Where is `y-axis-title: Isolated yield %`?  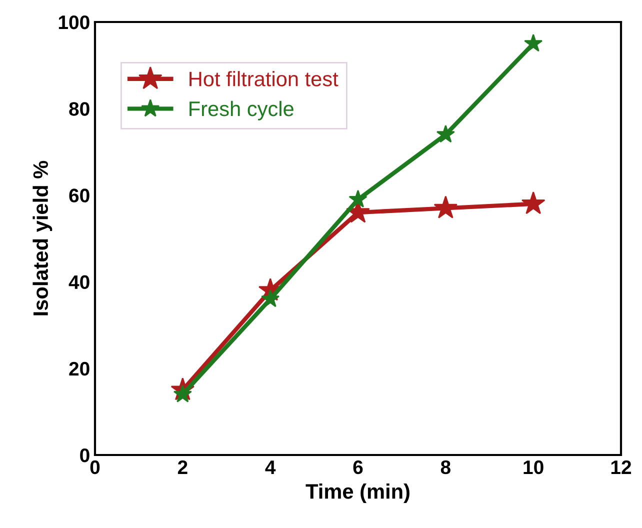 y-axis-title: Isolated yield % is located at coordinates (42, 238).